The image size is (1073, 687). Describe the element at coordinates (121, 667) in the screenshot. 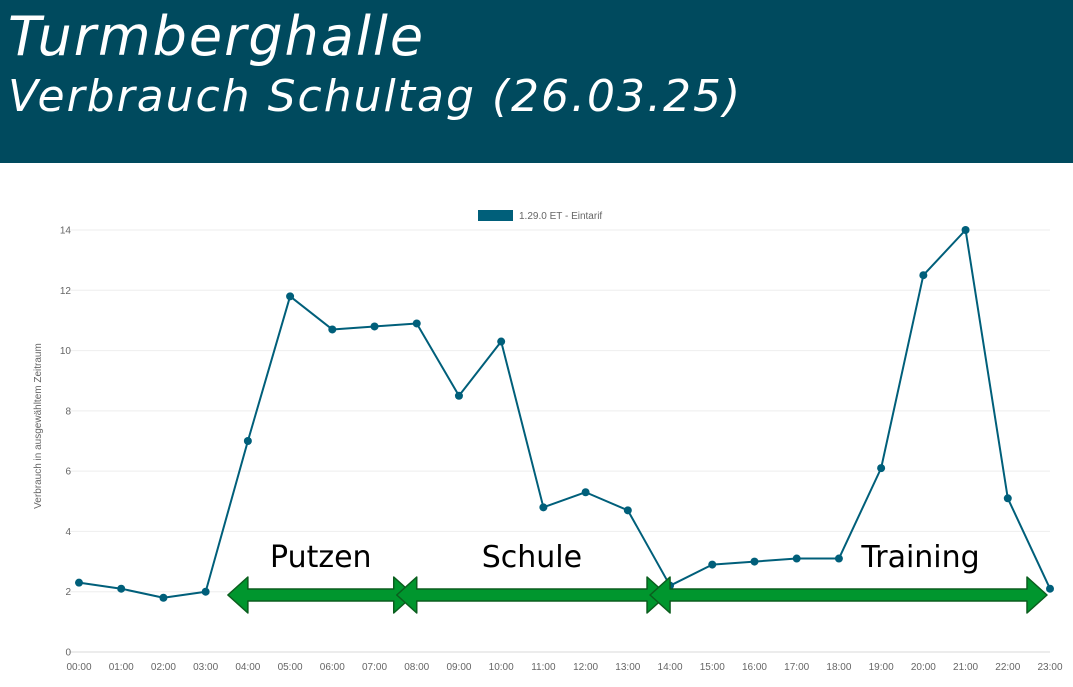

I see `x-tick-label: 01:00` at that location.